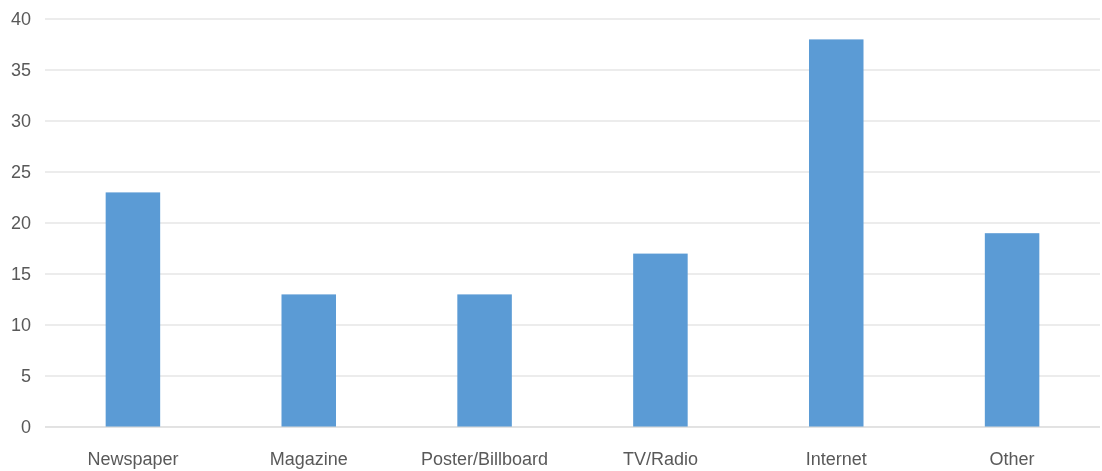 The image size is (1102, 471). I want to click on y-tick-label: 20, so click(20, 223).